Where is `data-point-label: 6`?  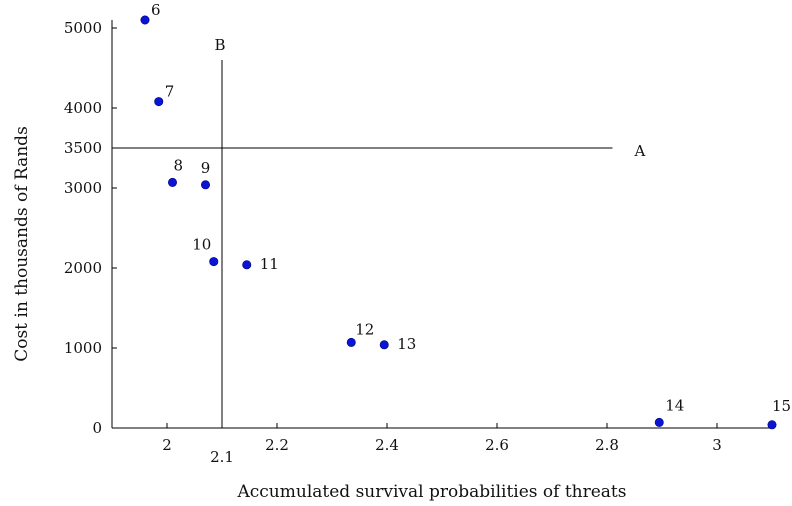 data-point-label: 6 is located at coordinates (156, 10).